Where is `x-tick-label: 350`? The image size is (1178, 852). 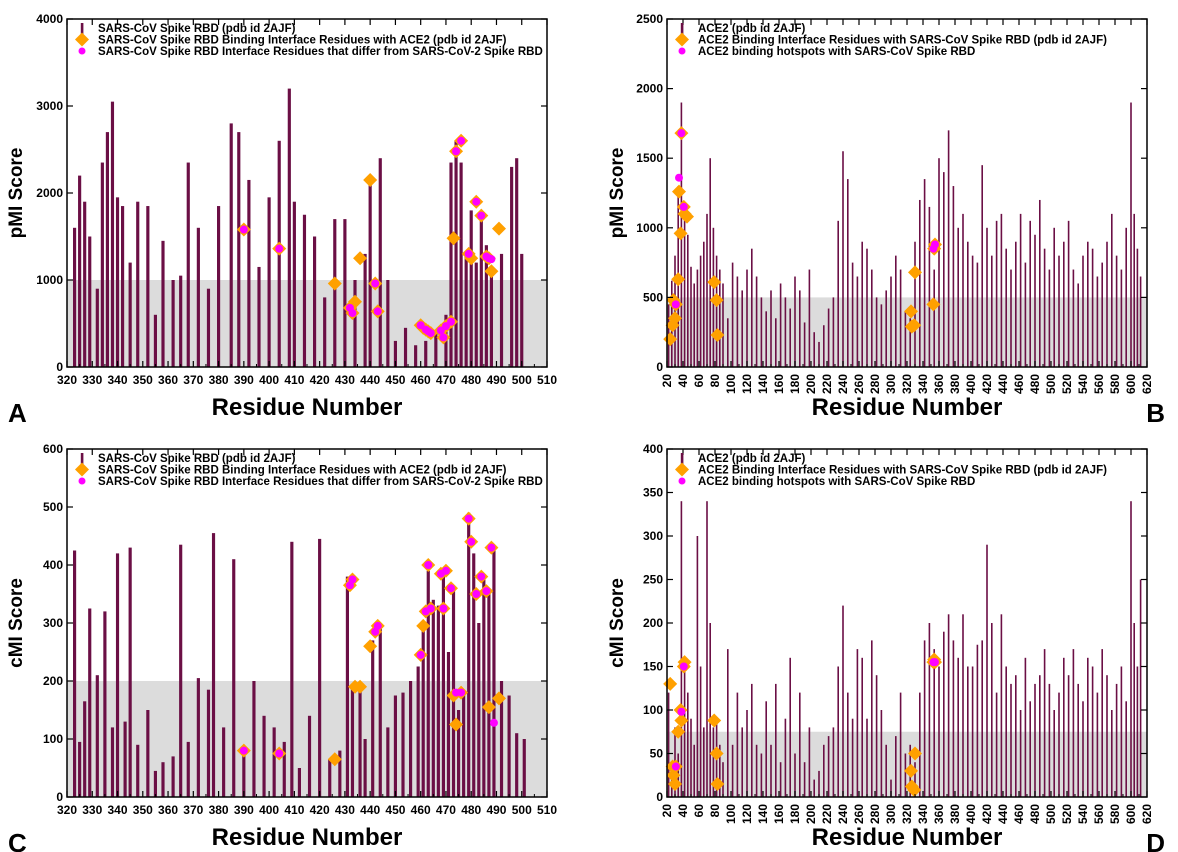 x-tick-label: 350 is located at coordinates (143, 810).